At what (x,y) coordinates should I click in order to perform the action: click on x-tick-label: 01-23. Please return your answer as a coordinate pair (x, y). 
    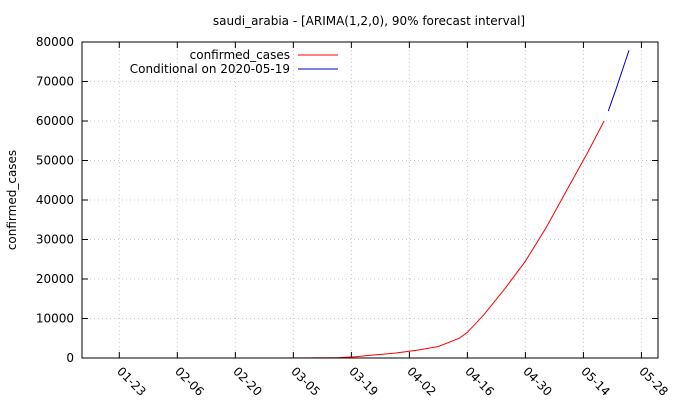
    Looking at the image, I should click on (131, 381).